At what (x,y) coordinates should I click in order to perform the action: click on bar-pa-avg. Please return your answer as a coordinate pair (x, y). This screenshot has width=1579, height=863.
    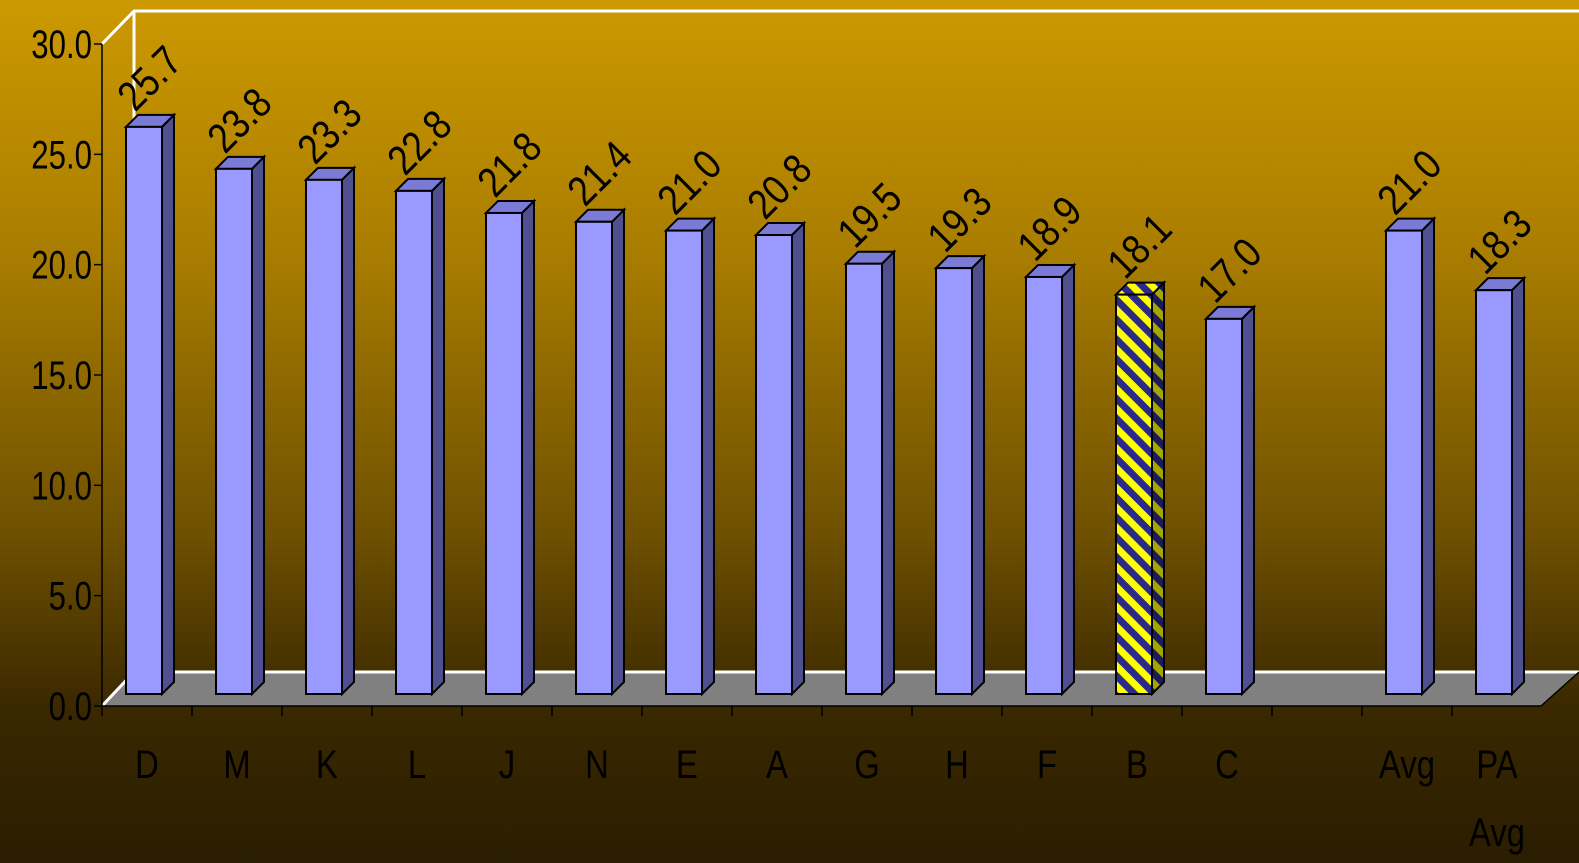
    Looking at the image, I should click on (1500, 486).